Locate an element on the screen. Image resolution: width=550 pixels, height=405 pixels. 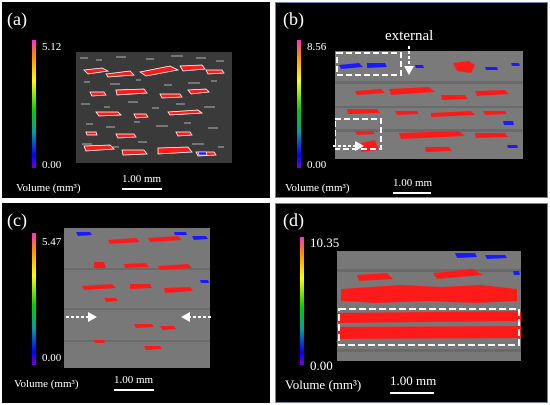
panel-d-scale-bar is located at coordinates (412, 393).